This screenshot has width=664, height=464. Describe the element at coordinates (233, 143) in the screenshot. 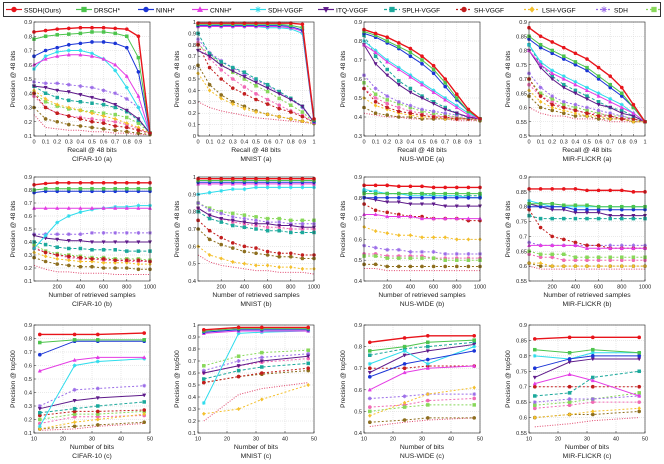

I see `x-tick-label: 0.3` at that location.